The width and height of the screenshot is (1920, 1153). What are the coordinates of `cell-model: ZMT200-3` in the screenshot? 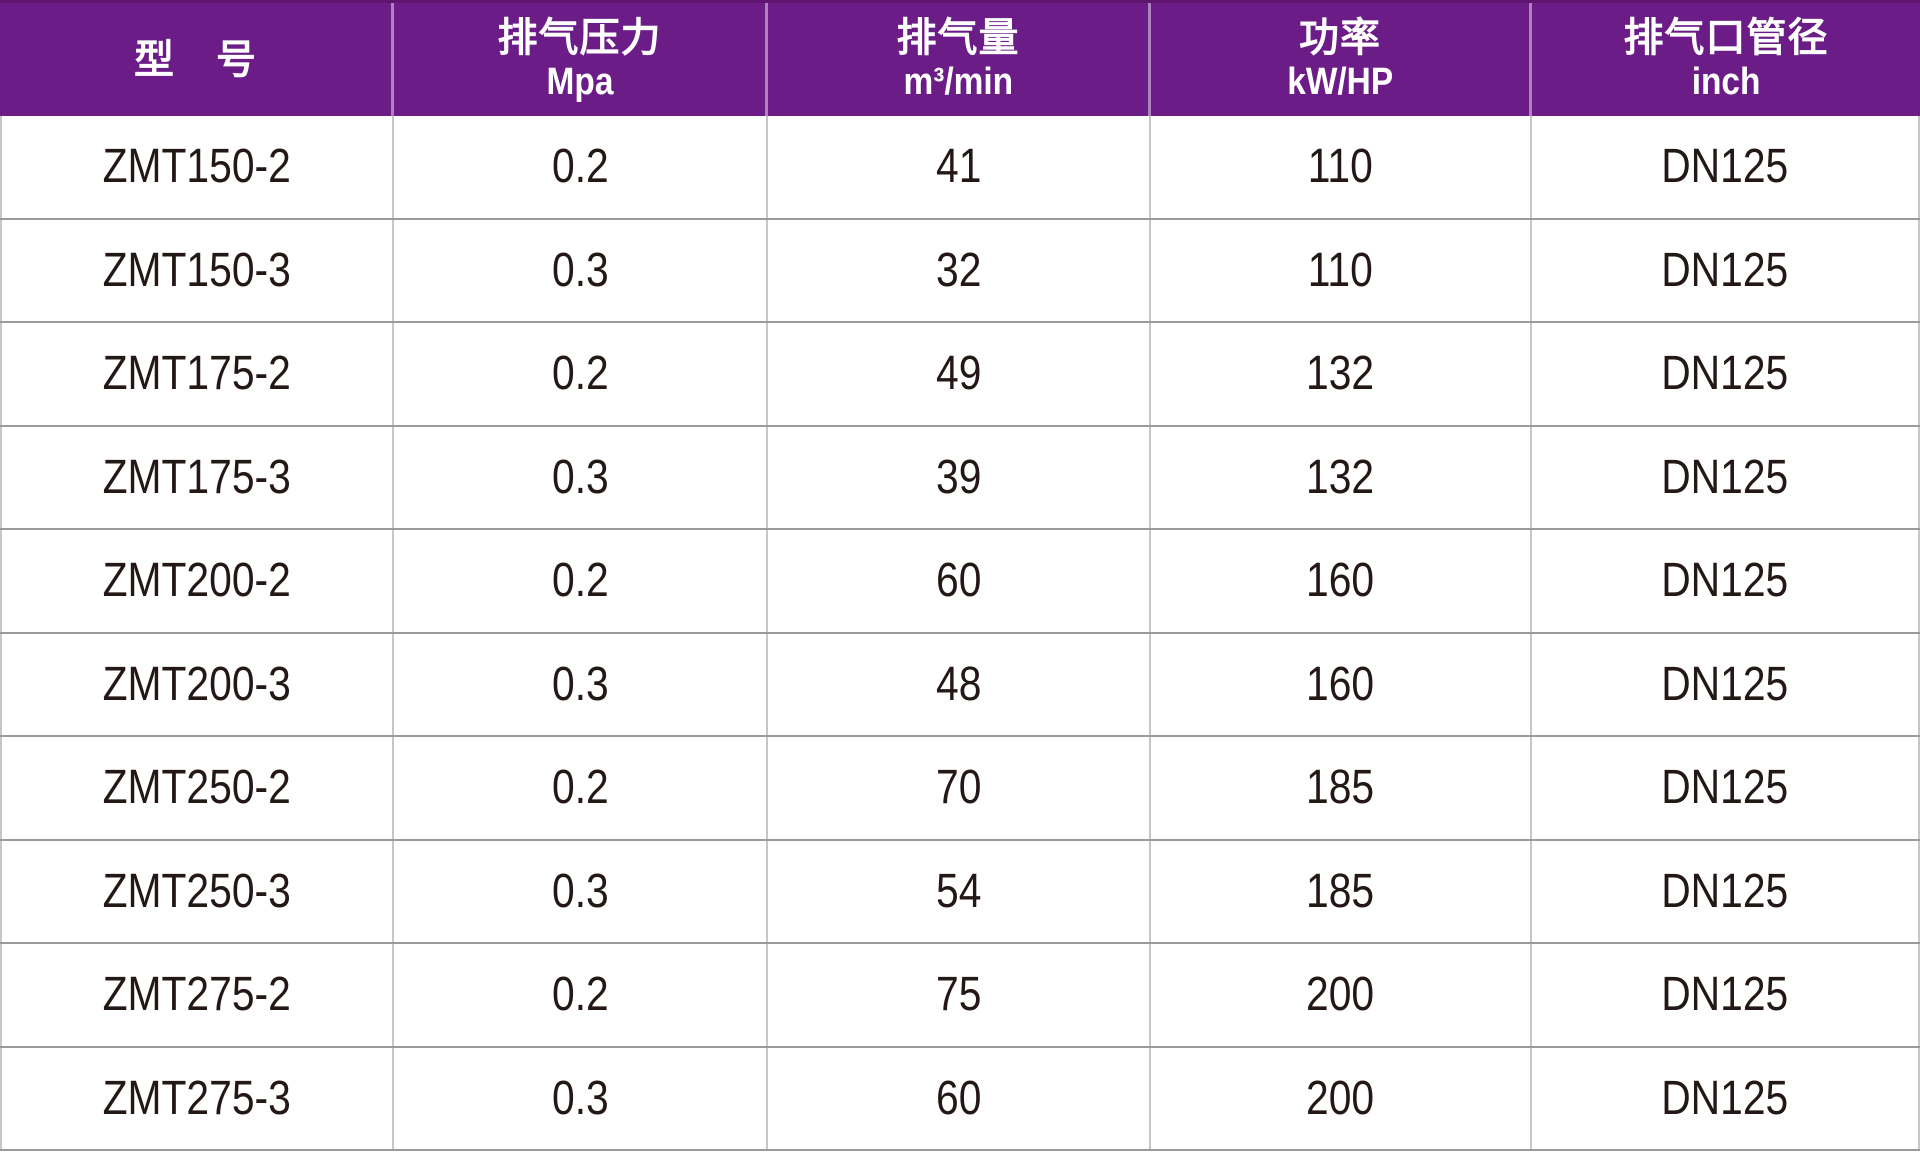 It's located at (197, 684).